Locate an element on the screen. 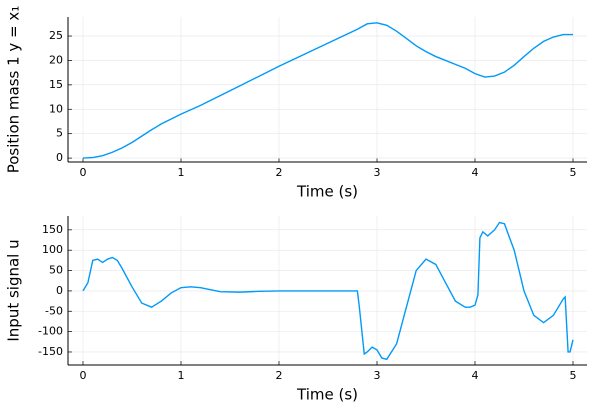 The width and height of the screenshot is (600, 405). y-tick-label: -150 is located at coordinates (50, 351).